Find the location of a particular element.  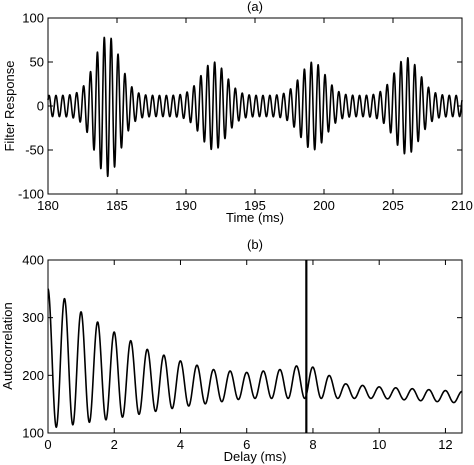

panel-b-x-tick-label: 2 is located at coordinates (114, 444).